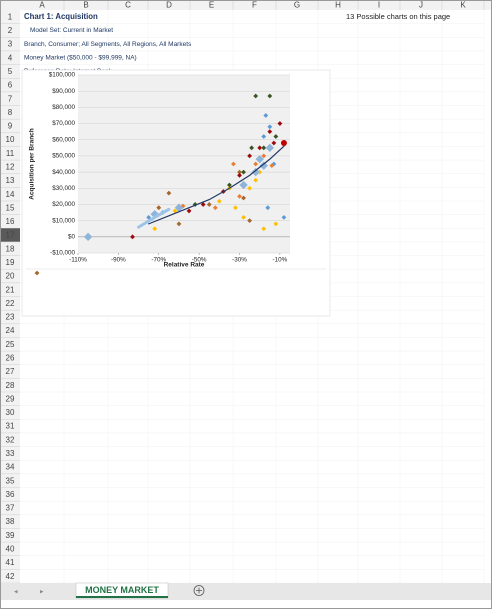  What do you see at coordinates (10, 344) in the screenshot?
I see `row-header: 25` at bounding box center [10, 344].